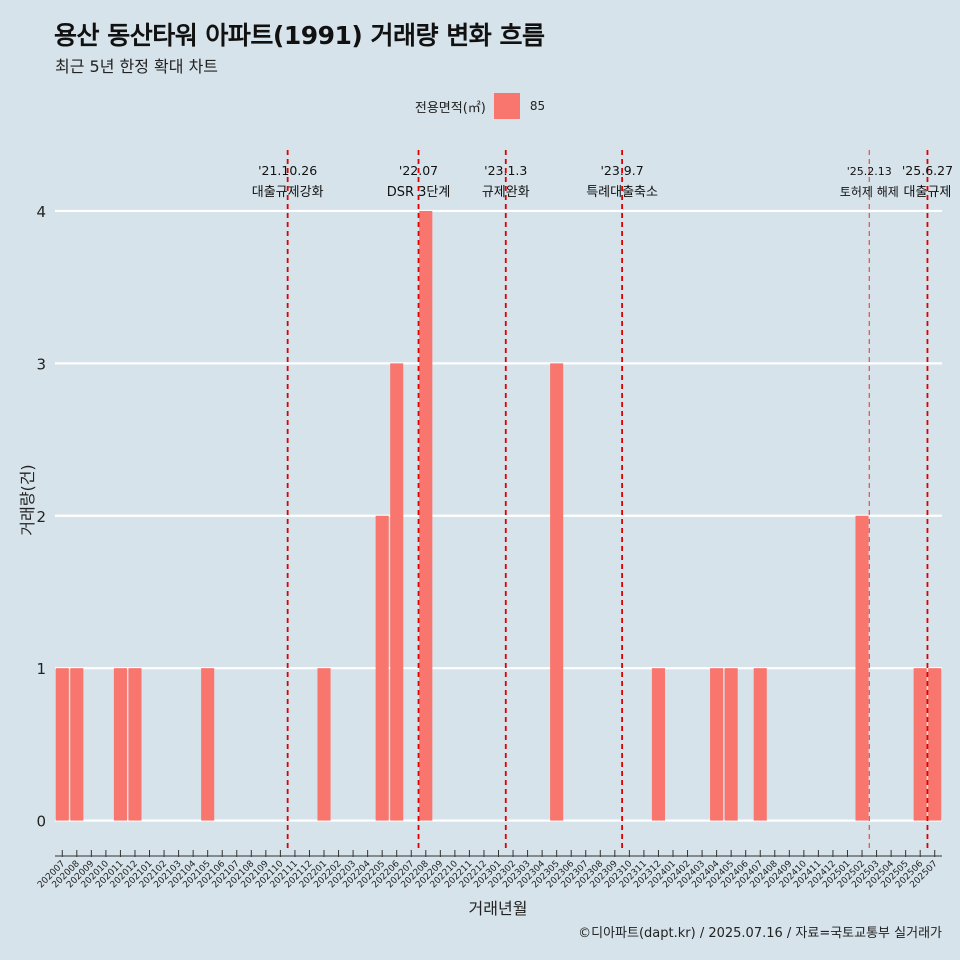 The image size is (960, 960). Describe the element at coordinates (506, 106) in the screenshot. I see `legend-color-key` at that location.